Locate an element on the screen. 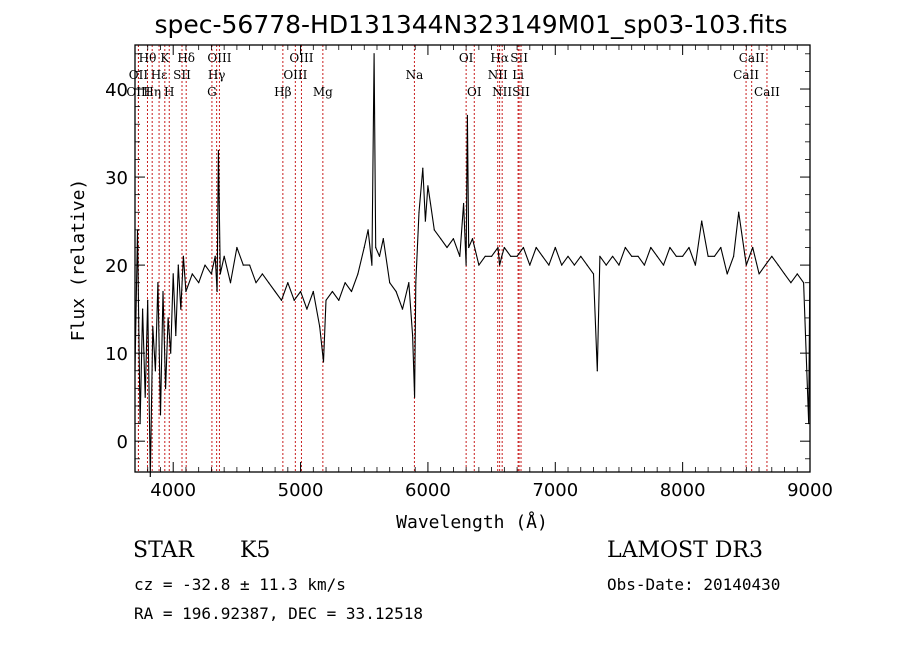 The width and height of the screenshot is (900, 649). marker-label: NII is located at coordinates (498, 75).